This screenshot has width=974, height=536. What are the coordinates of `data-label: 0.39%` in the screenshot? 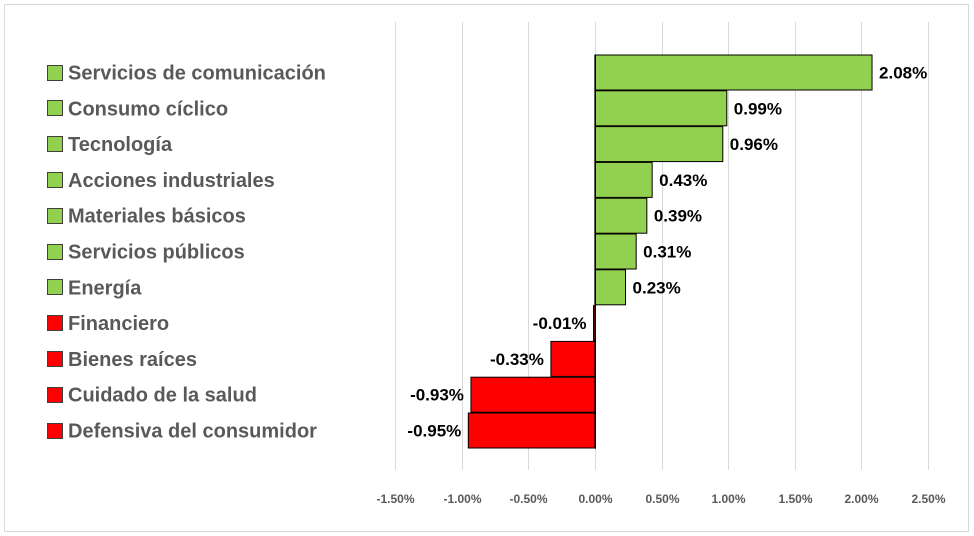 It's located at (678, 216).